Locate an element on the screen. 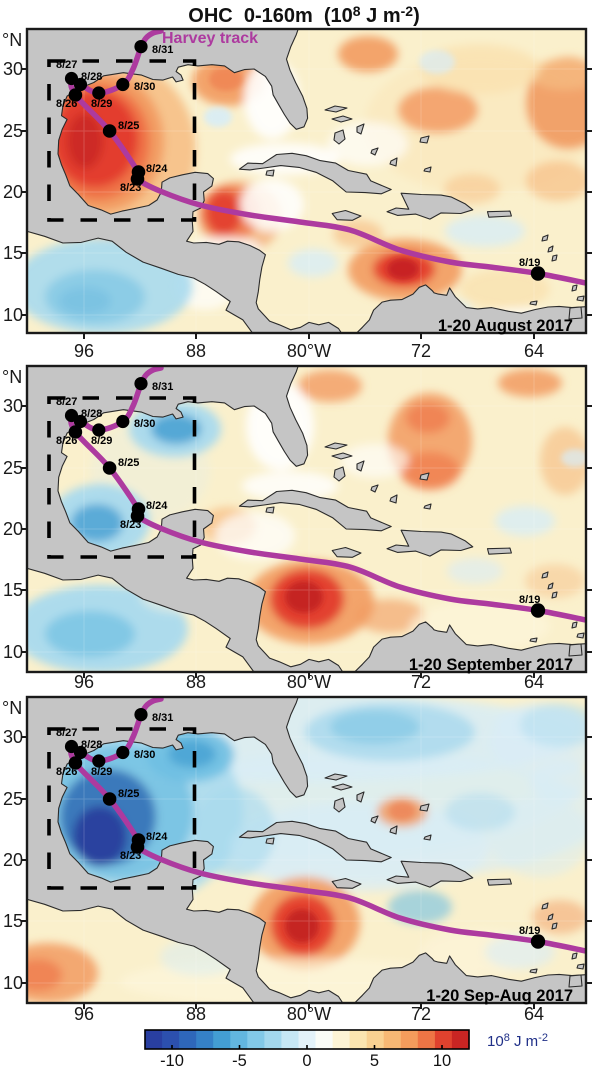 Image resolution: width=600 pixels, height=1078 pixels. svg-text: 5 is located at coordinates (374, 1061).